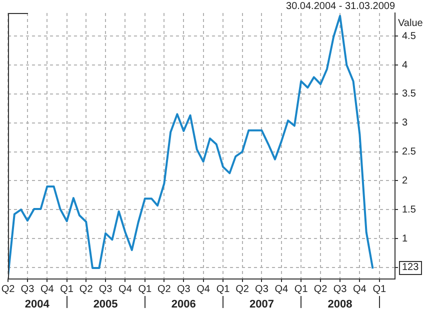 Image resolution: width=425 pixels, height=312 pixels. I want to click on y-tick-label: 4.5, so click(409, 36).